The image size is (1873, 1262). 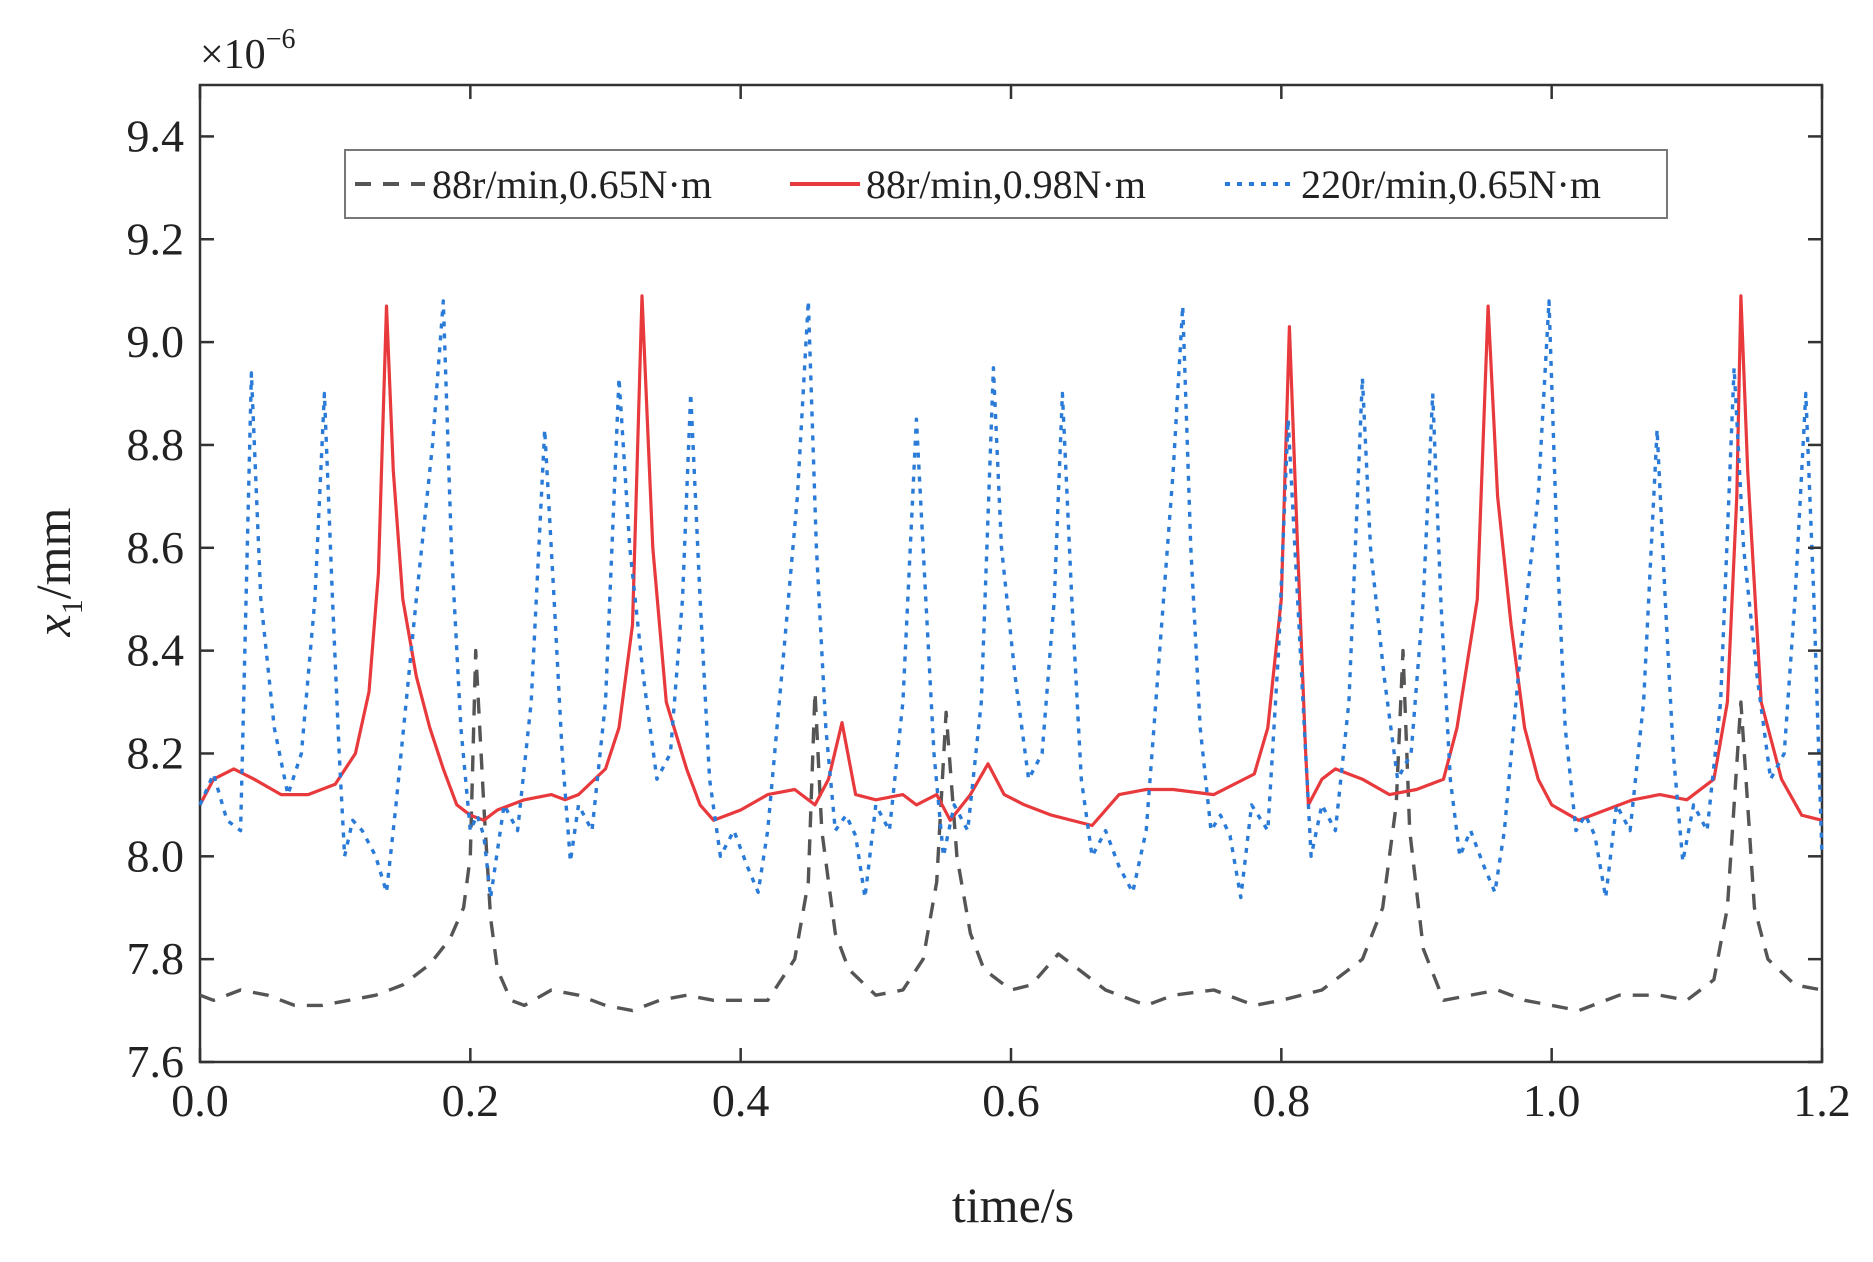 What do you see at coordinates (281, 39) in the screenshot?
I see `exponent-power: −6` at bounding box center [281, 39].